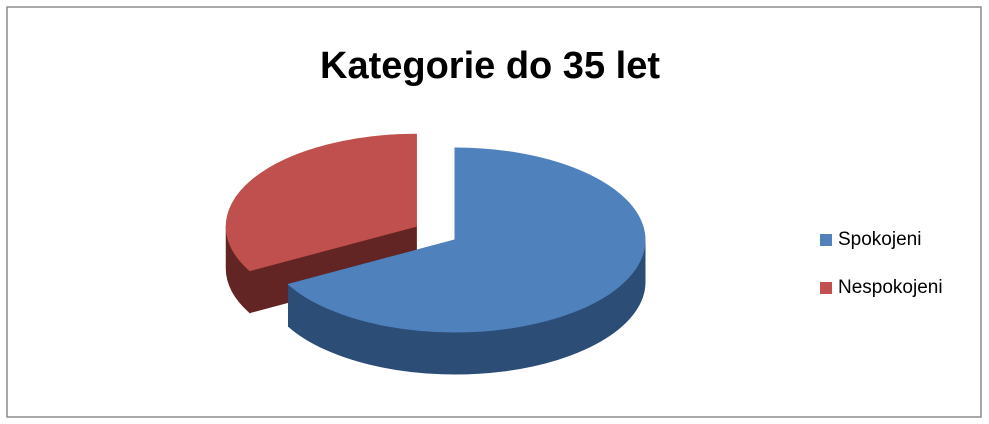 This screenshot has height=424, width=989. I want to click on chart-title: Kategorie do 35 let, so click(490, 66).